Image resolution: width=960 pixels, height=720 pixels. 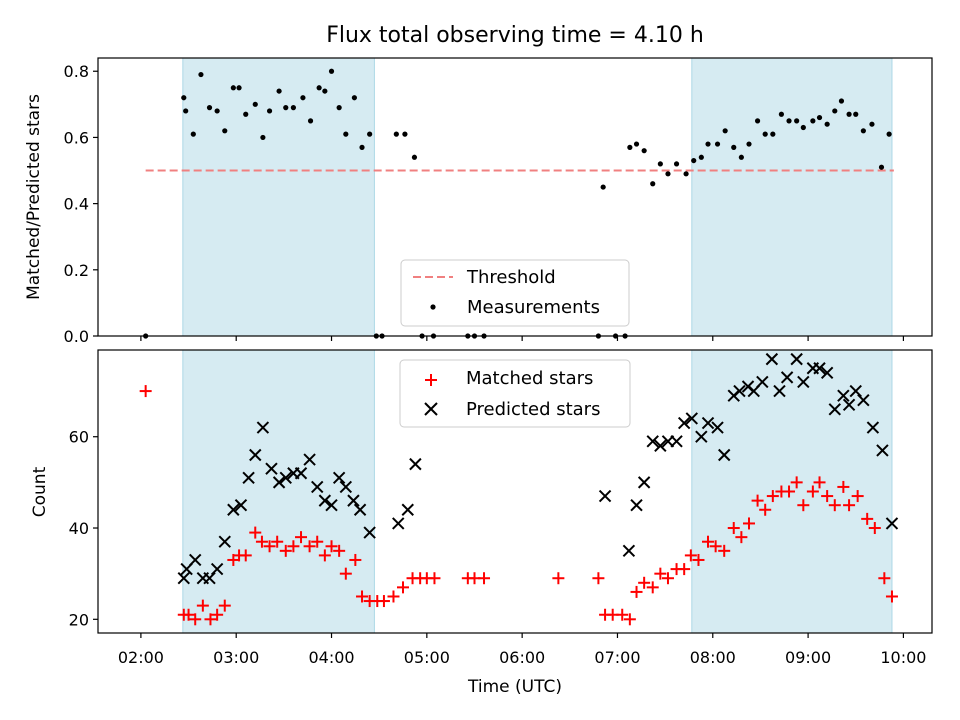 What do you see at coordinates (617, 657) in the screenshot?
I see `x-tick-label: 07:00` at bounding box center [617, 657].